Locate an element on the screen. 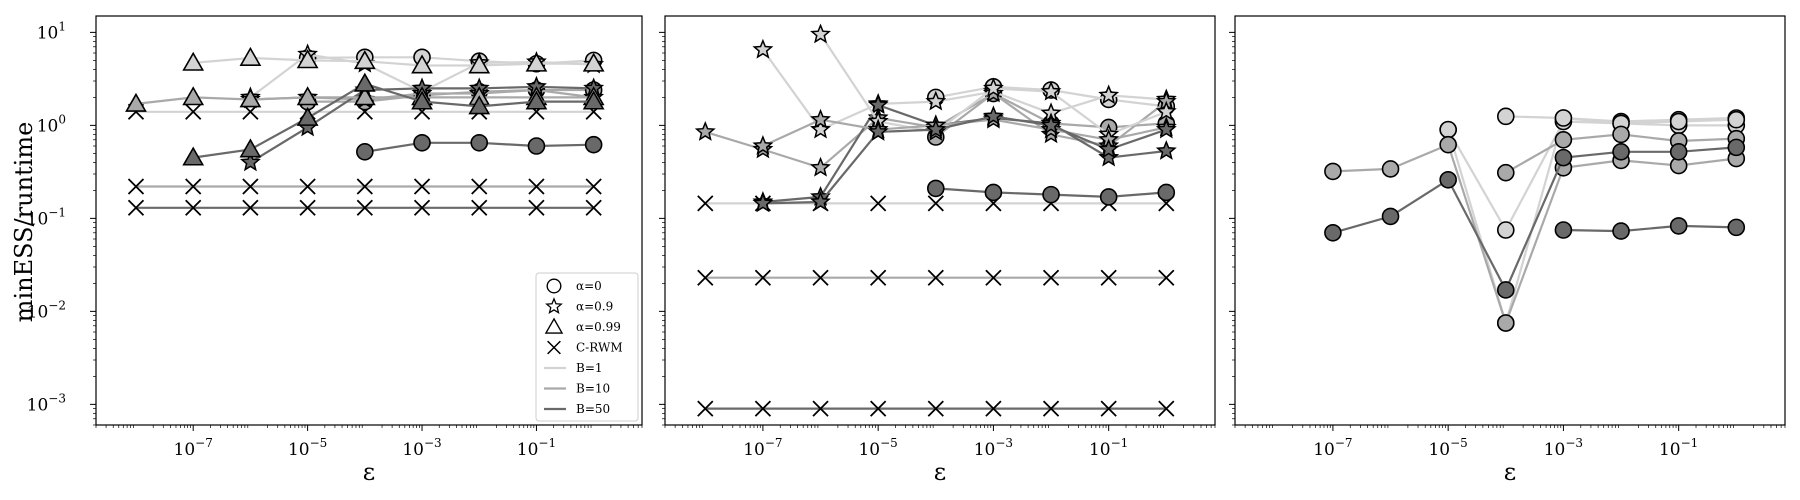 The height and width of the screenshot is (500, 1800). series-triangle-B1 is located at coordinates (393, 60).